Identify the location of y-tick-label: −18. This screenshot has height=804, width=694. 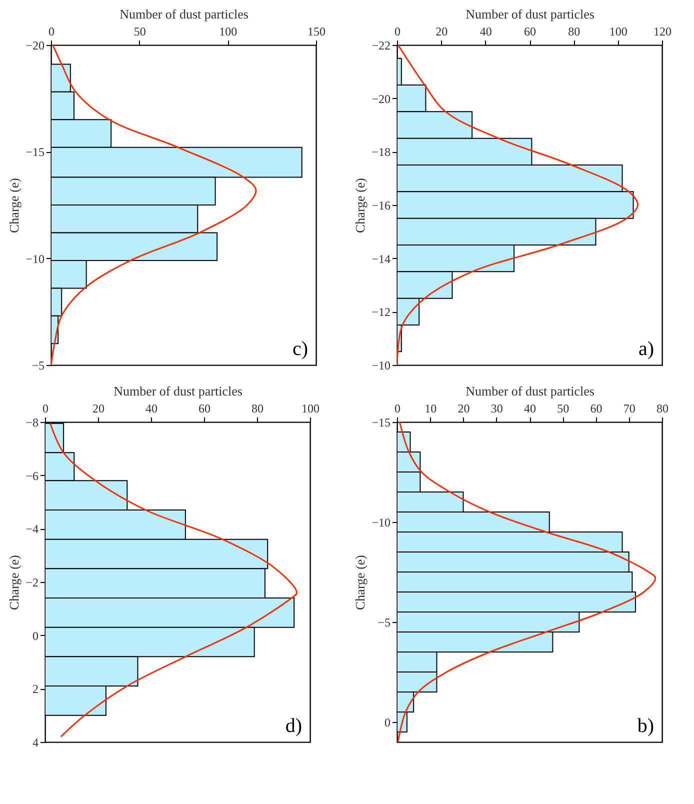
(381, 152).